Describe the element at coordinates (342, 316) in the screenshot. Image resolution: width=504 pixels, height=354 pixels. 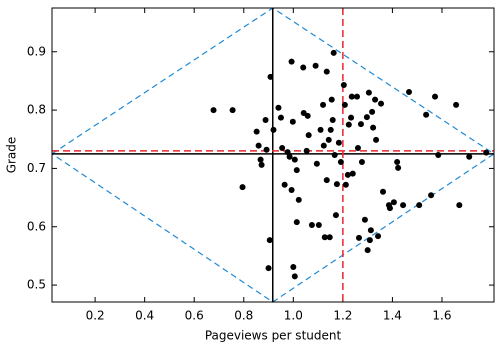
I see `x-tick-label: 1.2` at that location.